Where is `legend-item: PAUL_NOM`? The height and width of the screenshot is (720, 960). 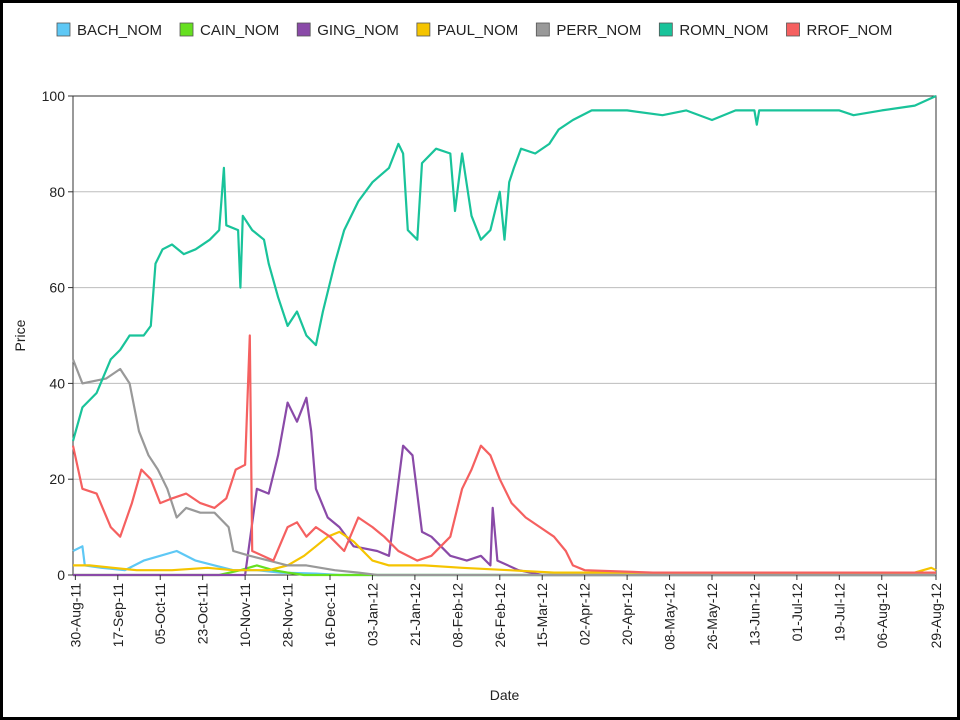 legend-item: PAUL_NOM is located at coordinates (467, 30).